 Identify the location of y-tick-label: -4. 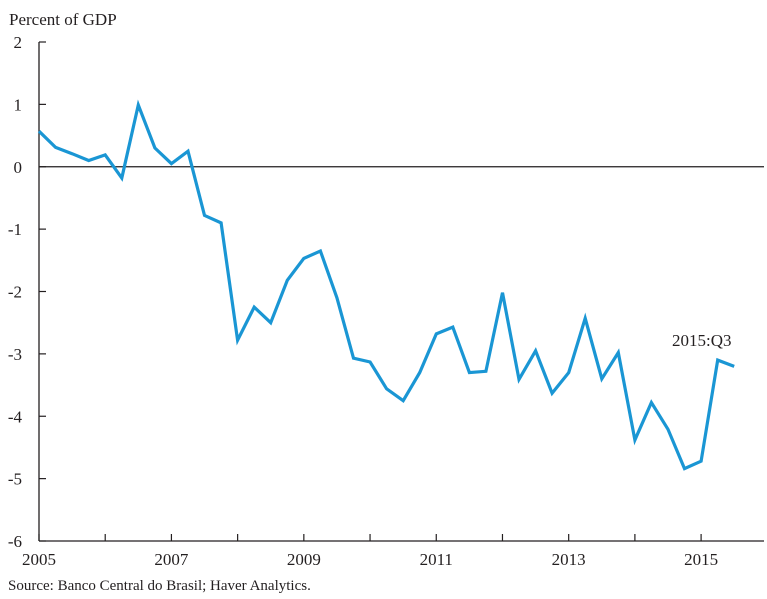
(15, 416).